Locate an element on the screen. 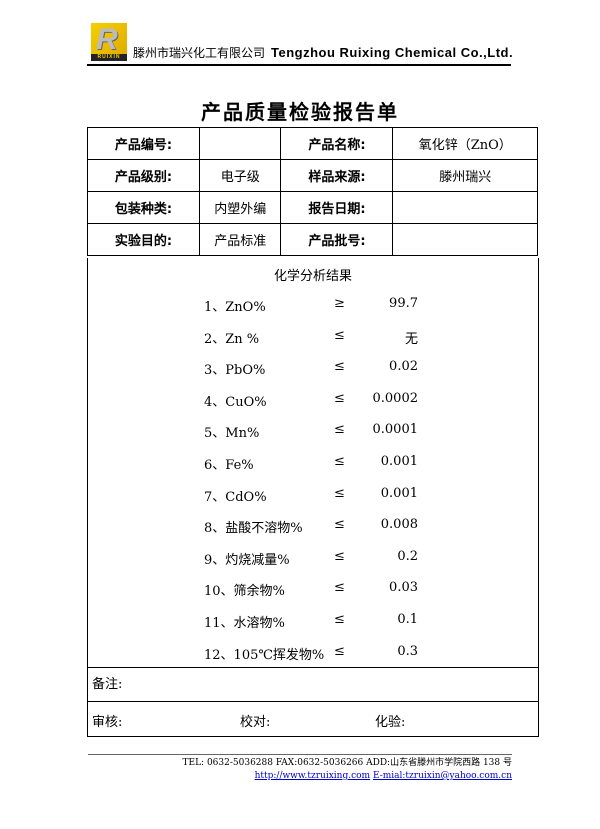 The height and width of the screenshot is (829, 600). item-value: 0.0002 is located at coordinates (395, 398).